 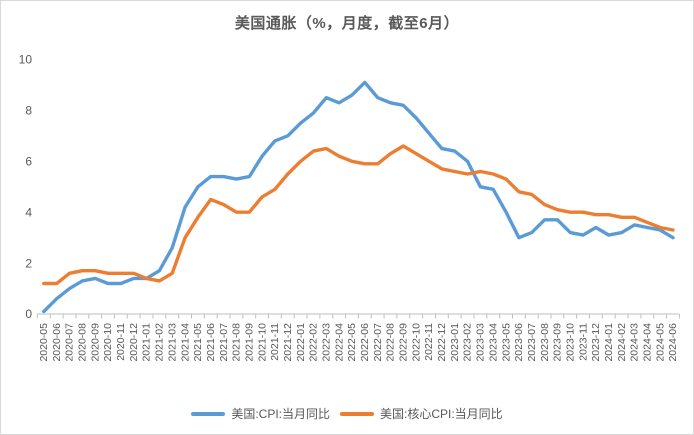 What do you see at coordinates (70, 342) in the screenshot?
I see `x-tick-label: 2020-07` at bounding box center [70, 342].